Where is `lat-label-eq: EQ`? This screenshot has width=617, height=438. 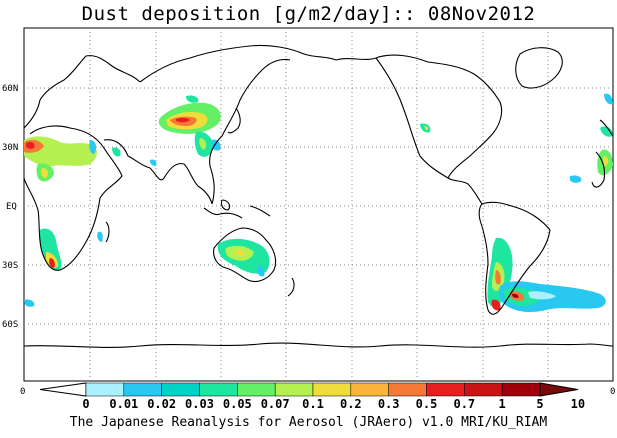
lat-label-eq: EQ is located at coordinates (11, 207).